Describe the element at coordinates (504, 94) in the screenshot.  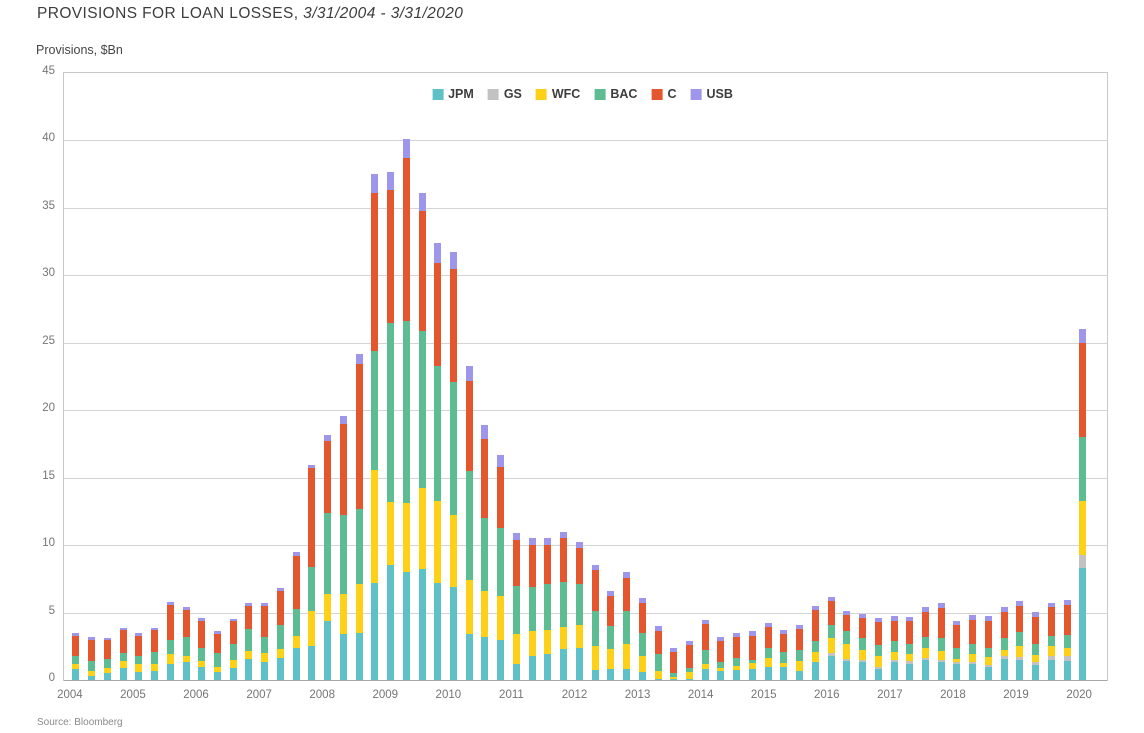
I see `legend-item-GS: GS` at that location.